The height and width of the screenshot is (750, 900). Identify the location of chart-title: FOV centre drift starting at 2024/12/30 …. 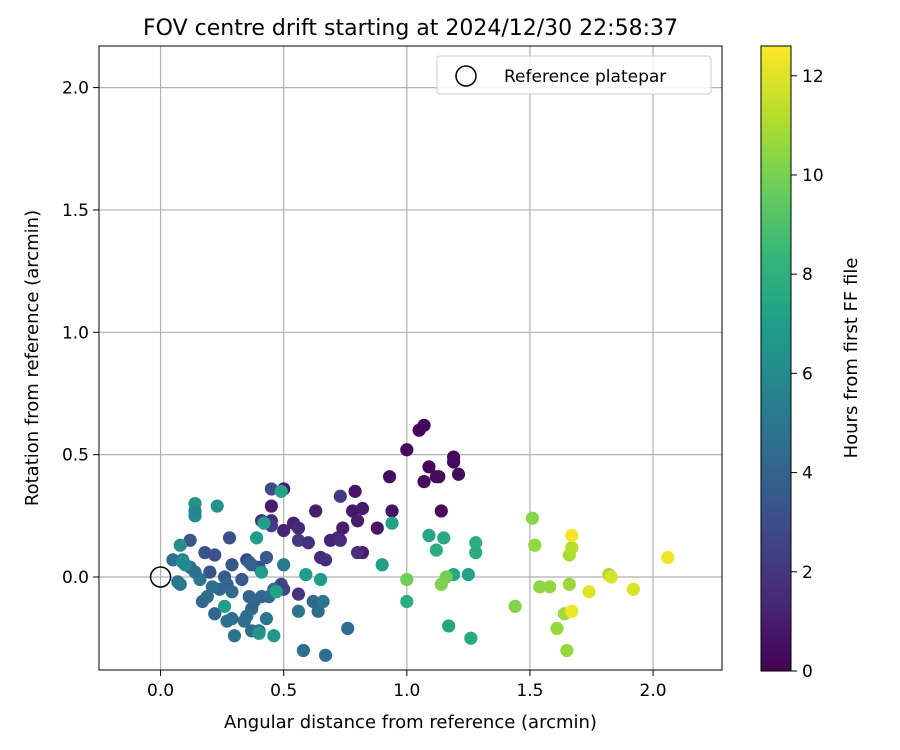
(410, 28).